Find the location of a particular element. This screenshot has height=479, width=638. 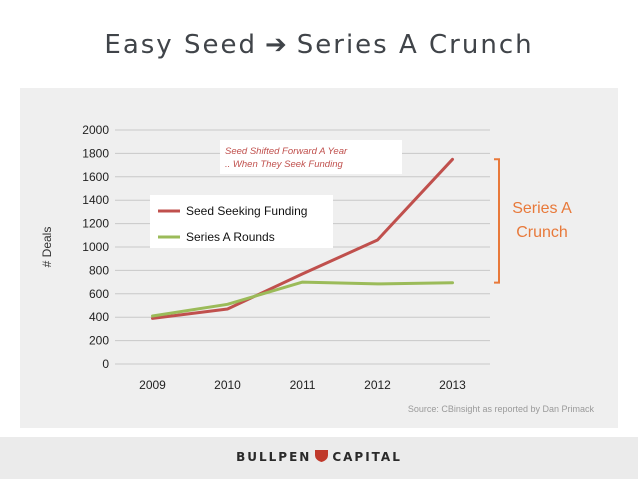

shield-icon is located at coordinates (322, 457).